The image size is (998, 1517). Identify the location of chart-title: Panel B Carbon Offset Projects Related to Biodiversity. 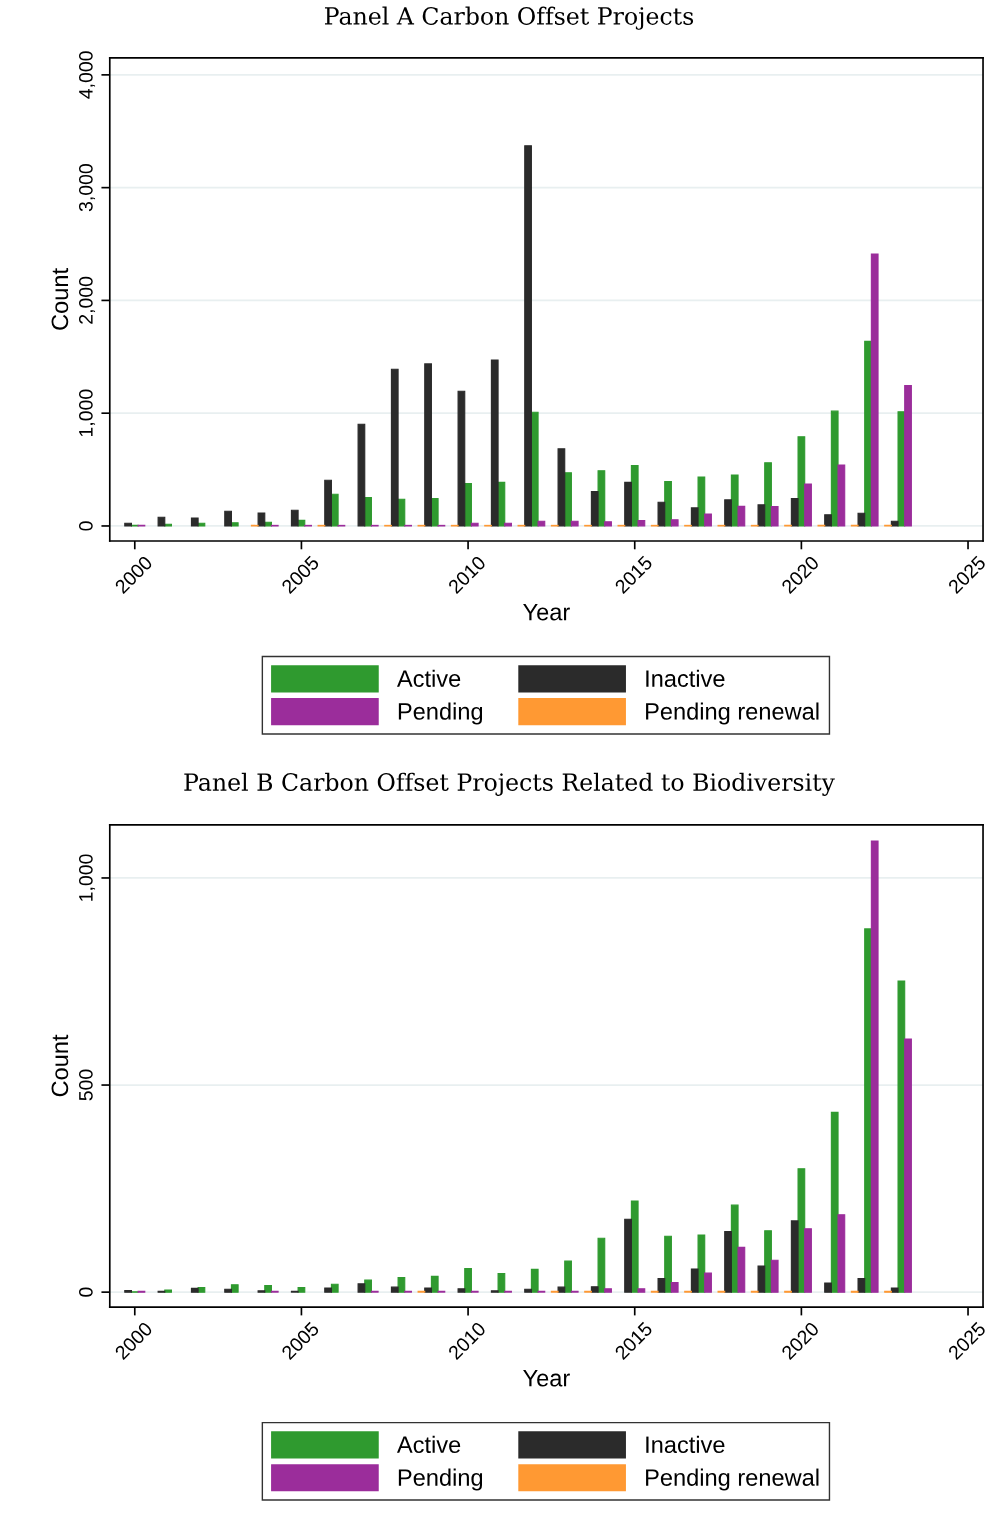
(509, 784).